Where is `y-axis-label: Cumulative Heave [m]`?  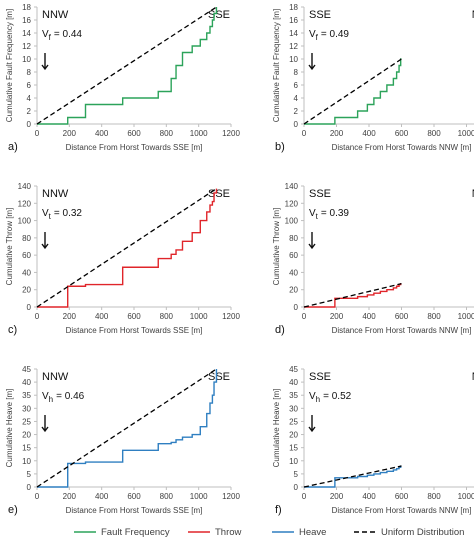
y-axis-label: Cumulative Heave [m] is located at coordinates (9, 428).